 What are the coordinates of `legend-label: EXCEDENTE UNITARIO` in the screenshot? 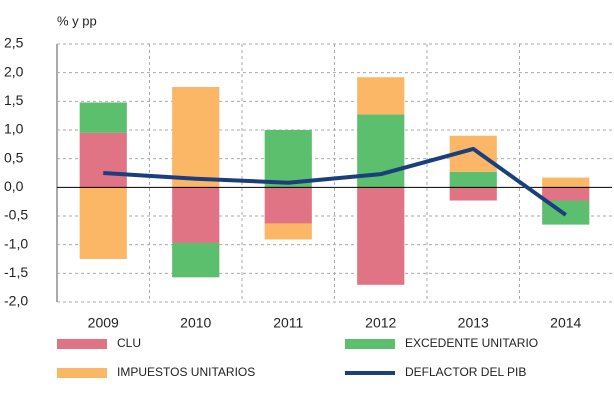 It's located at (471, 343).